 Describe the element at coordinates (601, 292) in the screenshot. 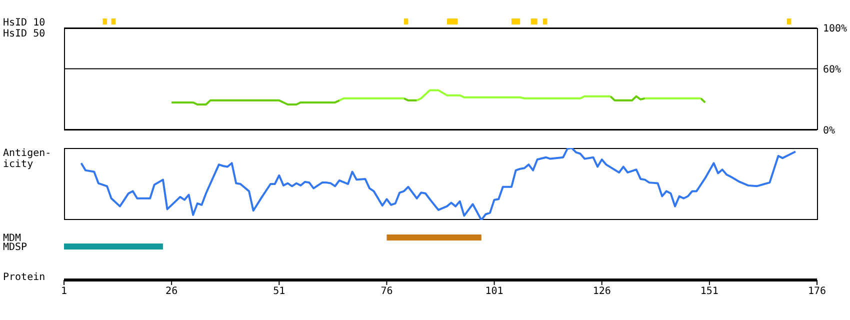

I see `x-tick-label: 126` at that location.